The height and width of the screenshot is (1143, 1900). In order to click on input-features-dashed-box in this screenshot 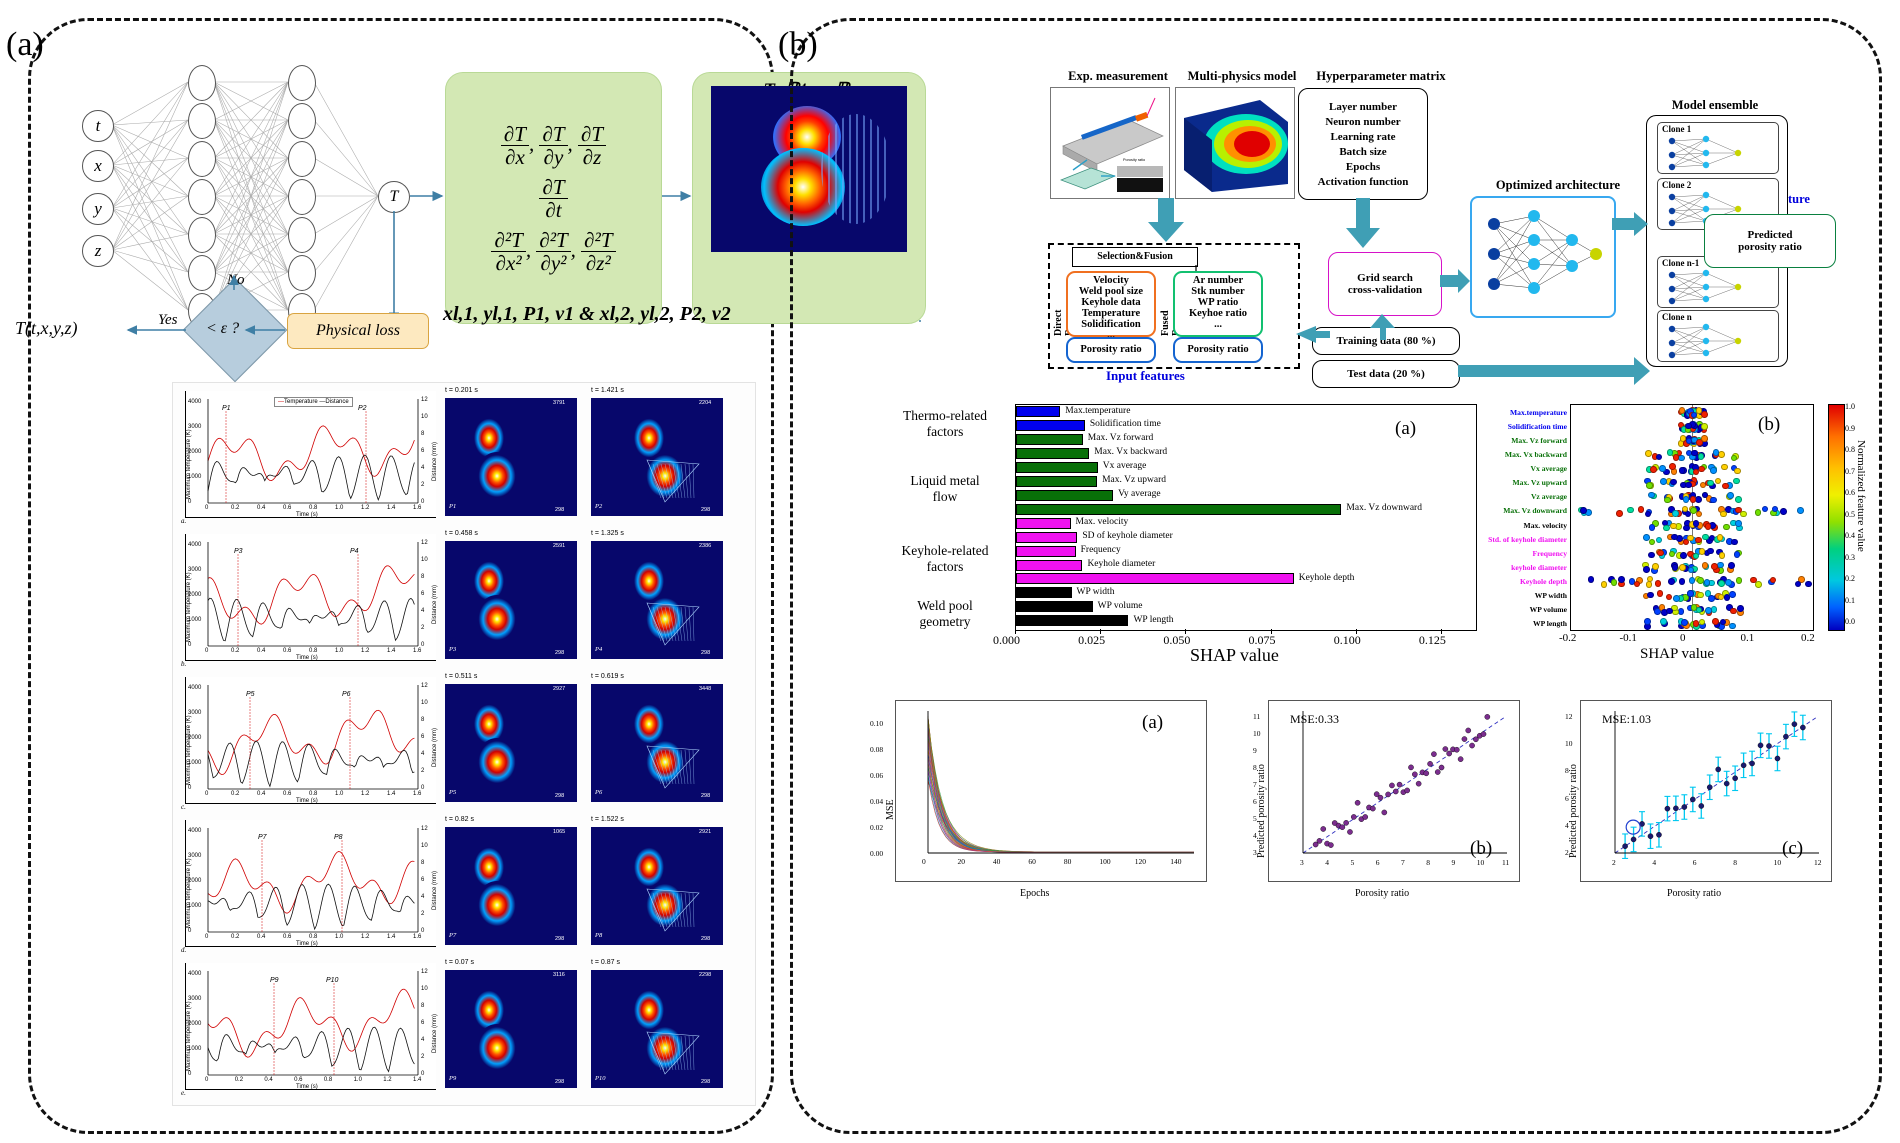, I will do `click(1174, 306)`.